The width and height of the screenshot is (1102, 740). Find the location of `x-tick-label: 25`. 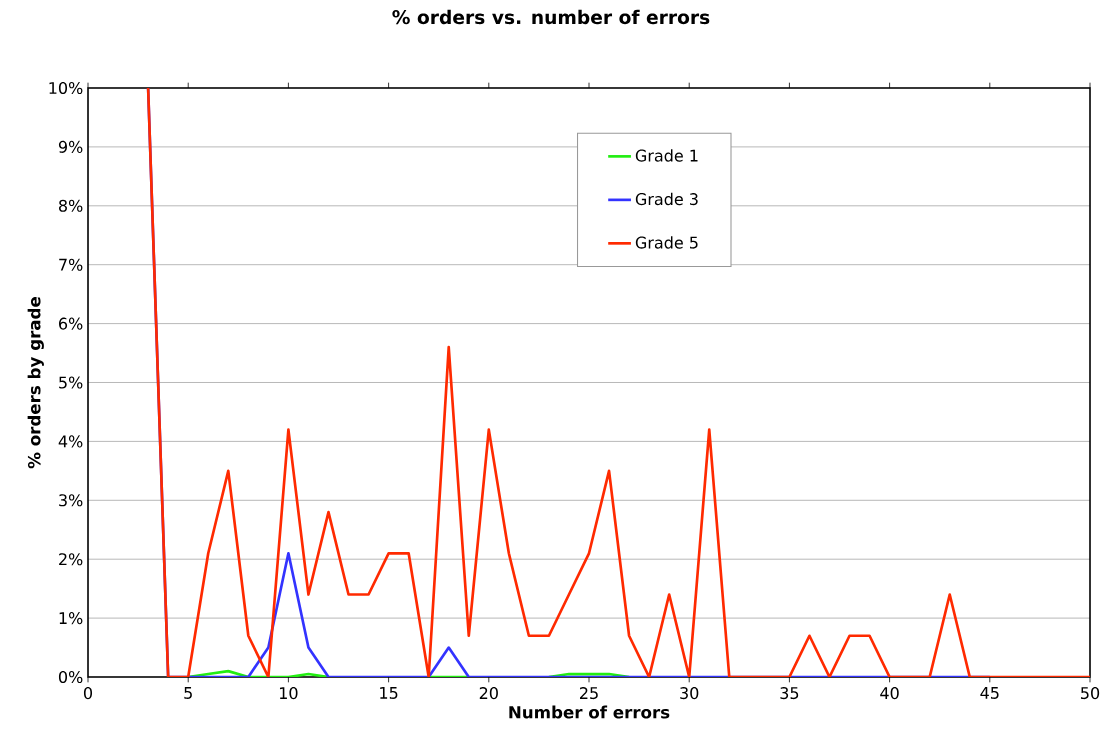

x-tick-label: 25 is located at coordinates (589, 693).